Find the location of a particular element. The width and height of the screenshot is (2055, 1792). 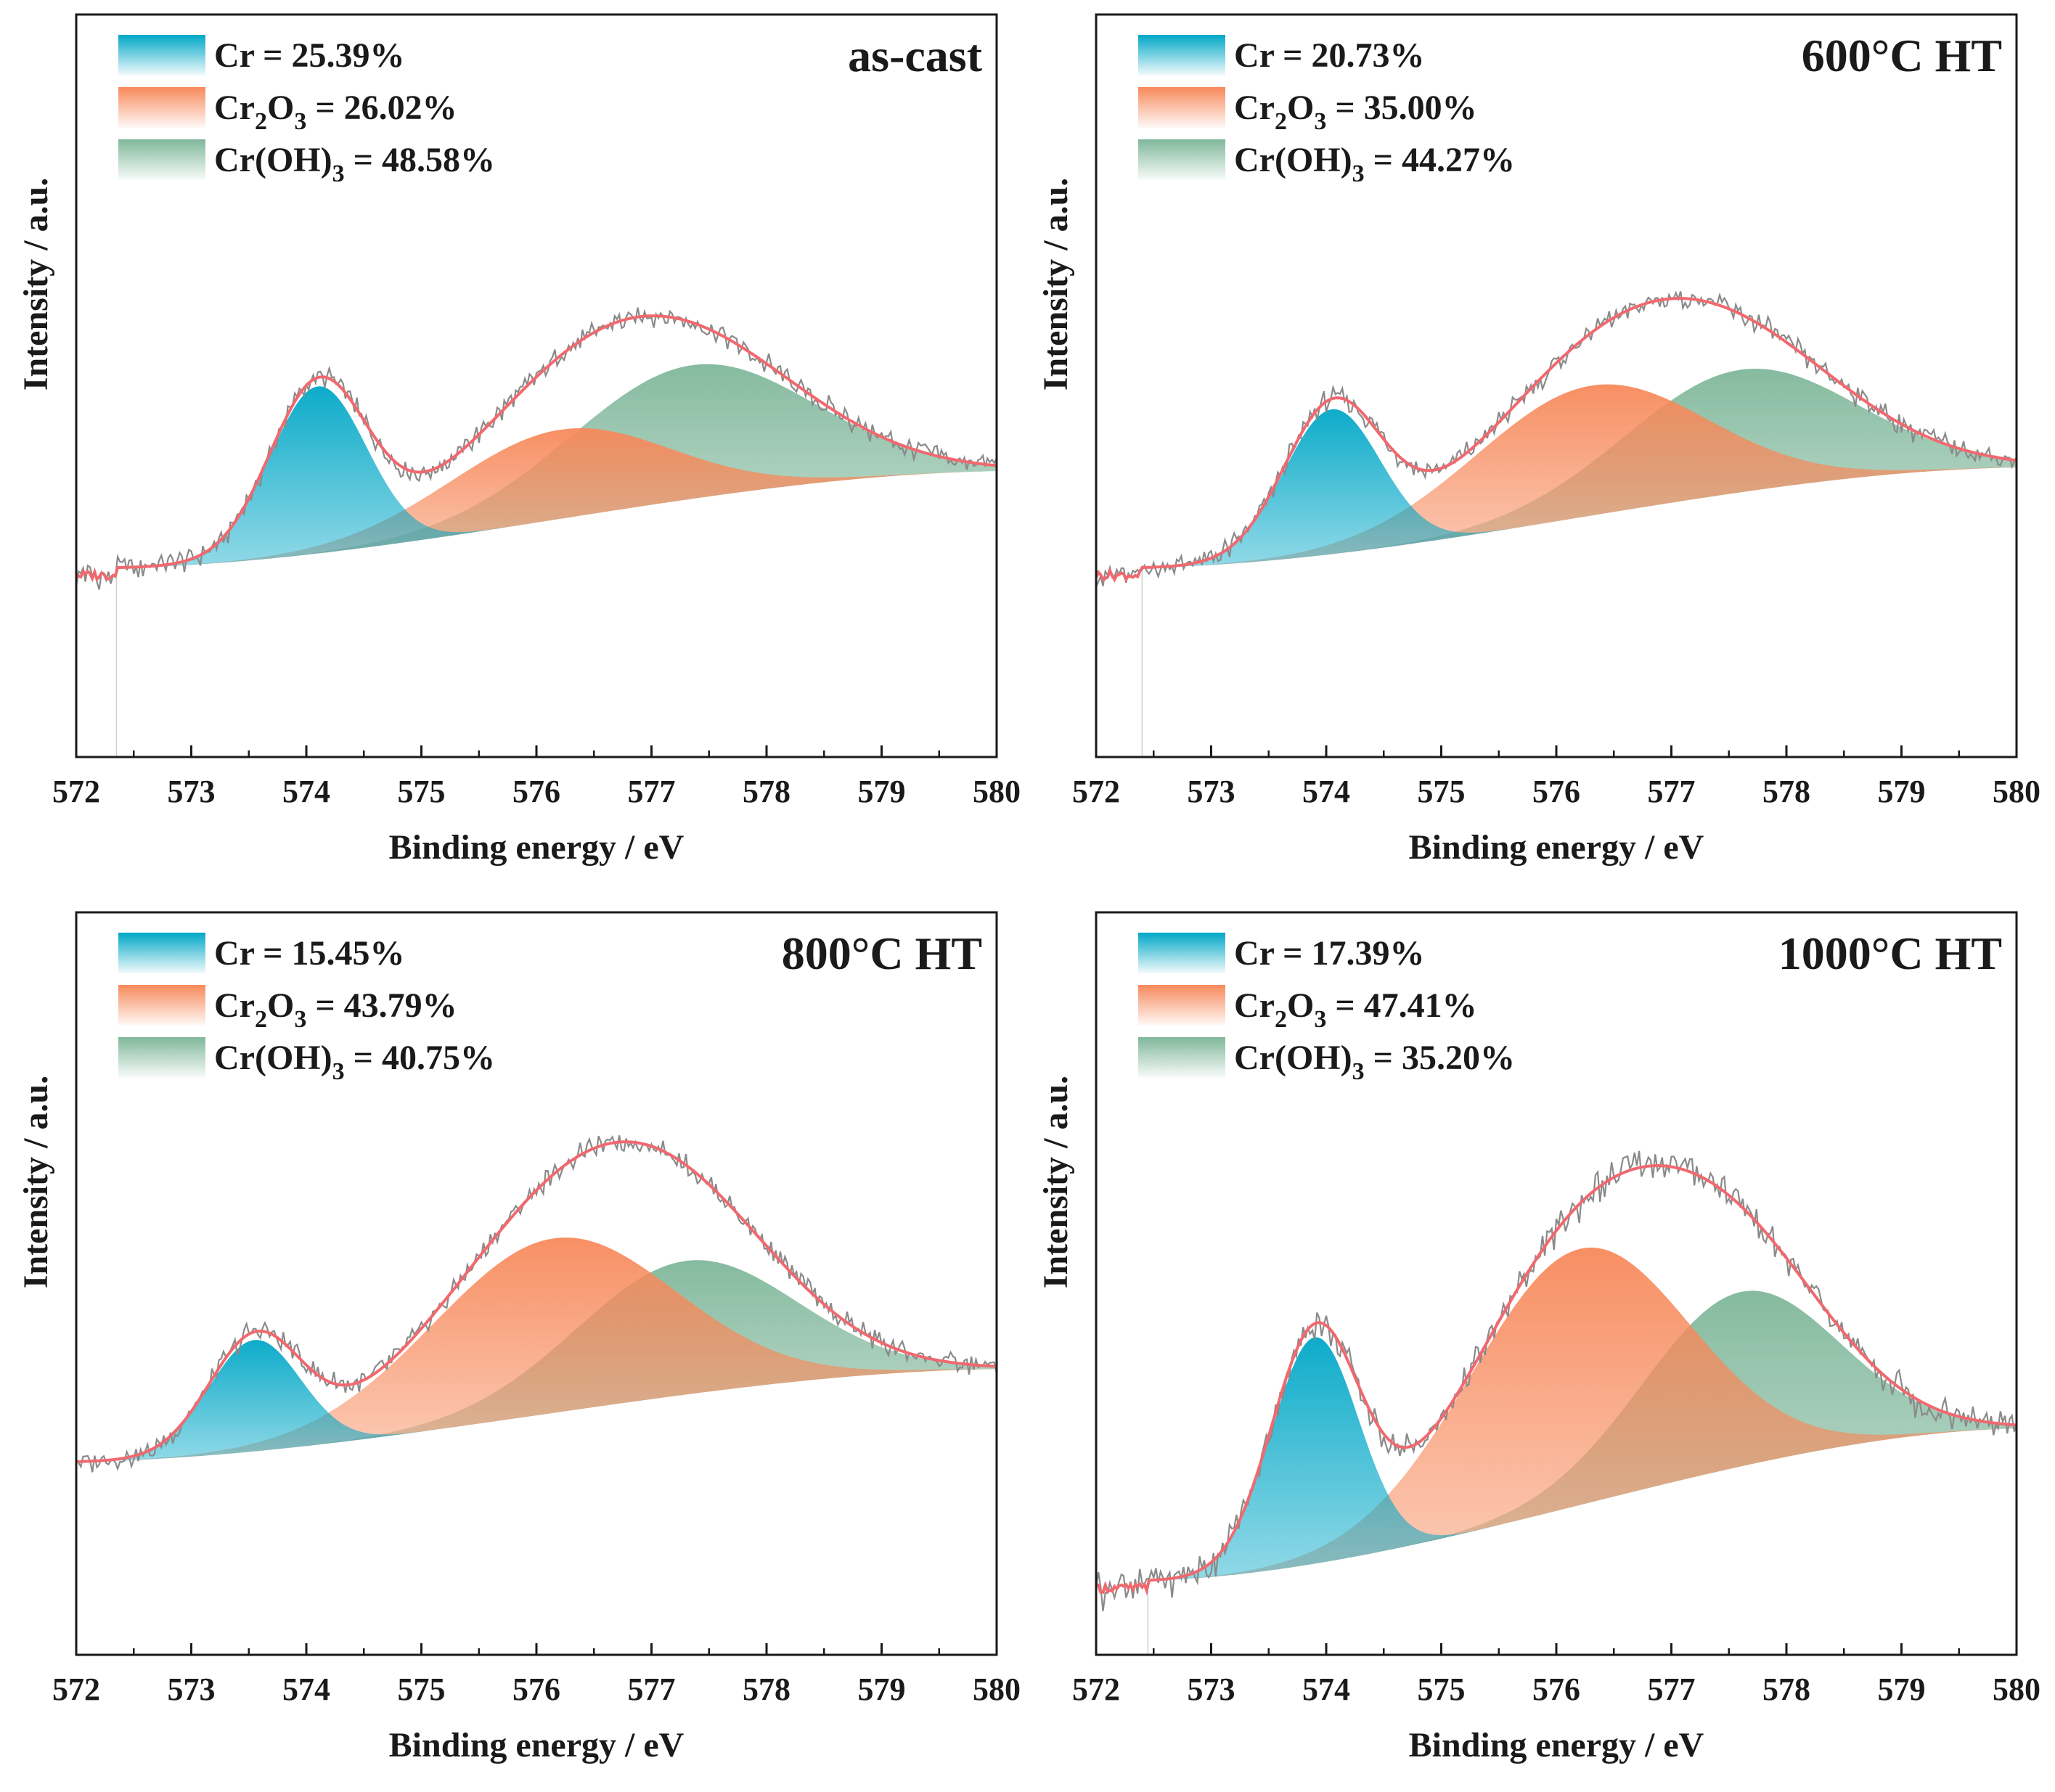

legend-label-cr2o3: Cr2O3 = 26.02% is located at coordinates (336, 112).